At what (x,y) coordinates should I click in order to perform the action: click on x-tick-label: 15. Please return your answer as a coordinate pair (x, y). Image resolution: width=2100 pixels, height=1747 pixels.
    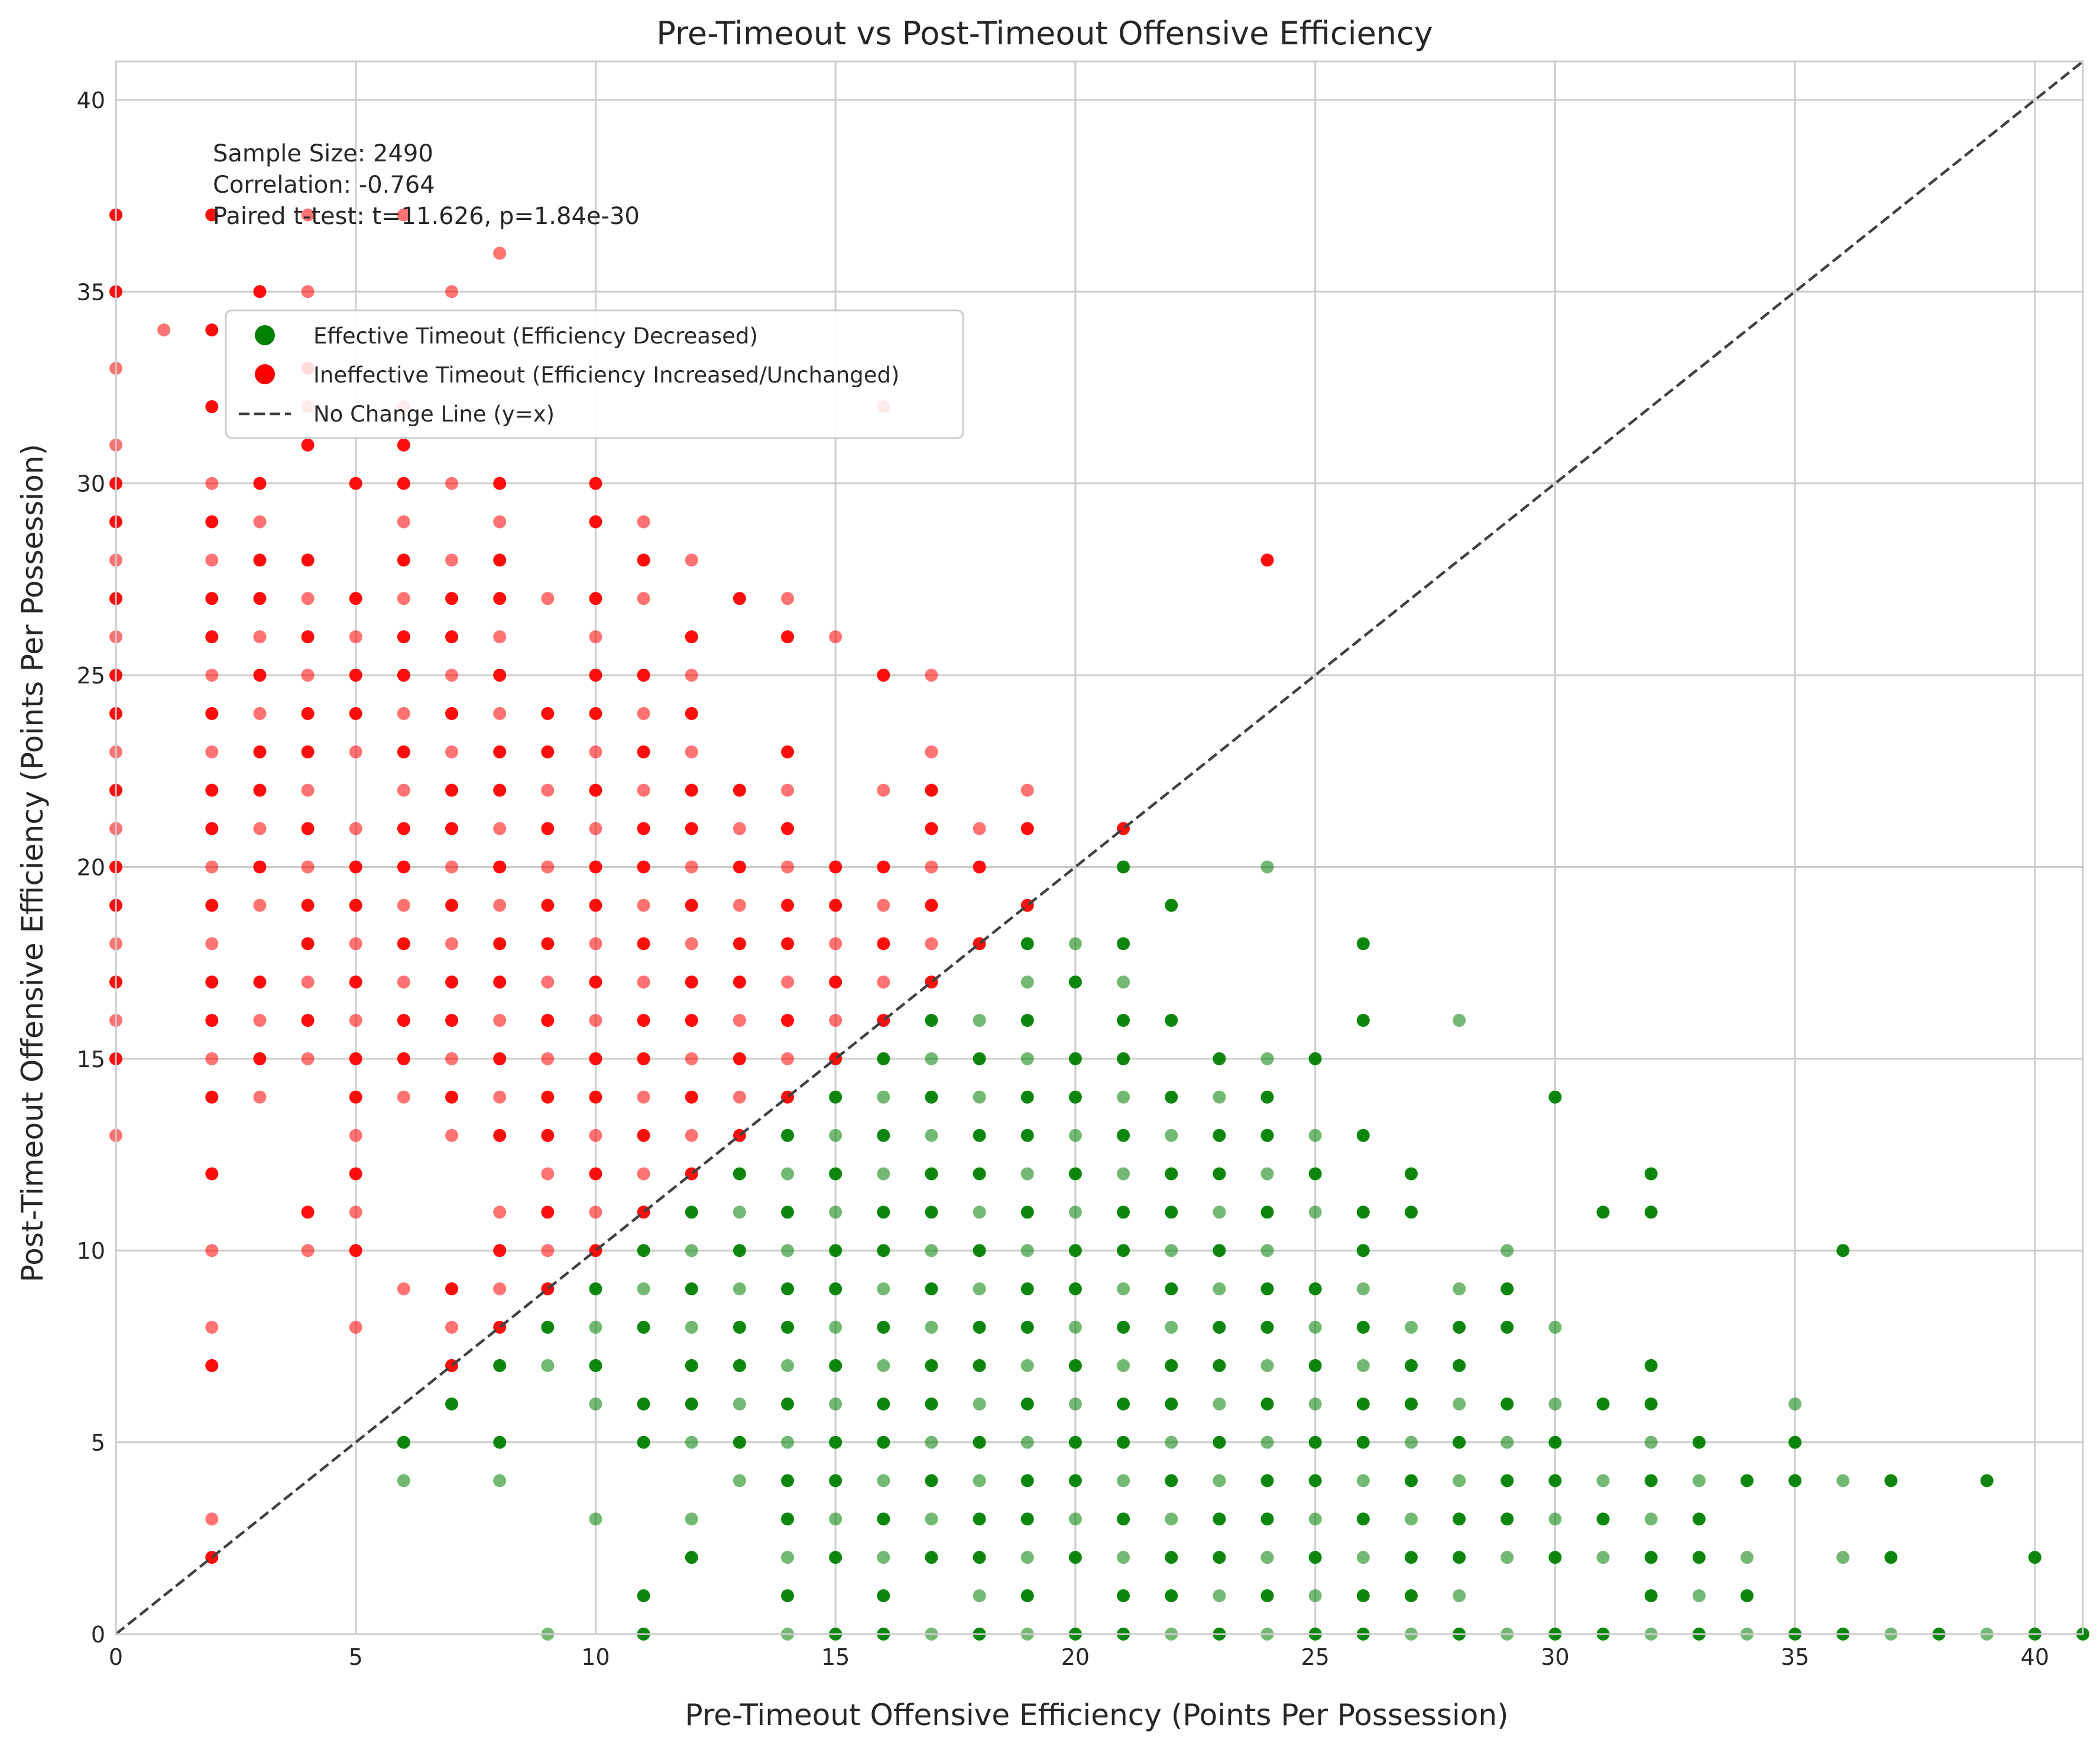
    Looking at the image, I should click on (836, 1657).